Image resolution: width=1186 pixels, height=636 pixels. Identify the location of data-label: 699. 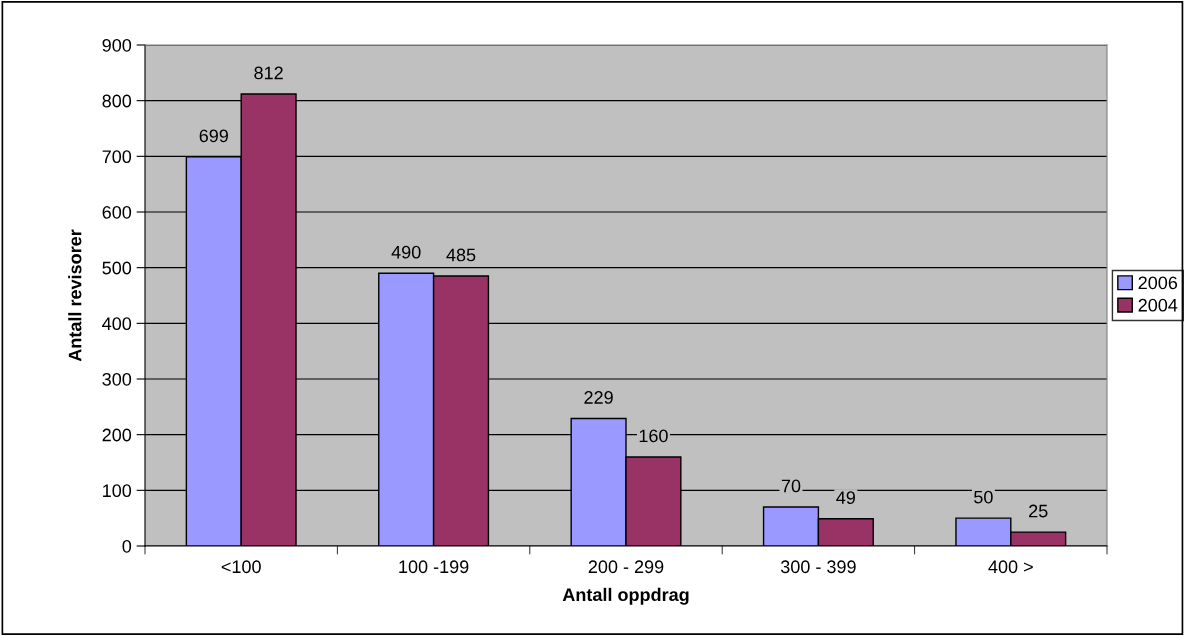
(213, 136).